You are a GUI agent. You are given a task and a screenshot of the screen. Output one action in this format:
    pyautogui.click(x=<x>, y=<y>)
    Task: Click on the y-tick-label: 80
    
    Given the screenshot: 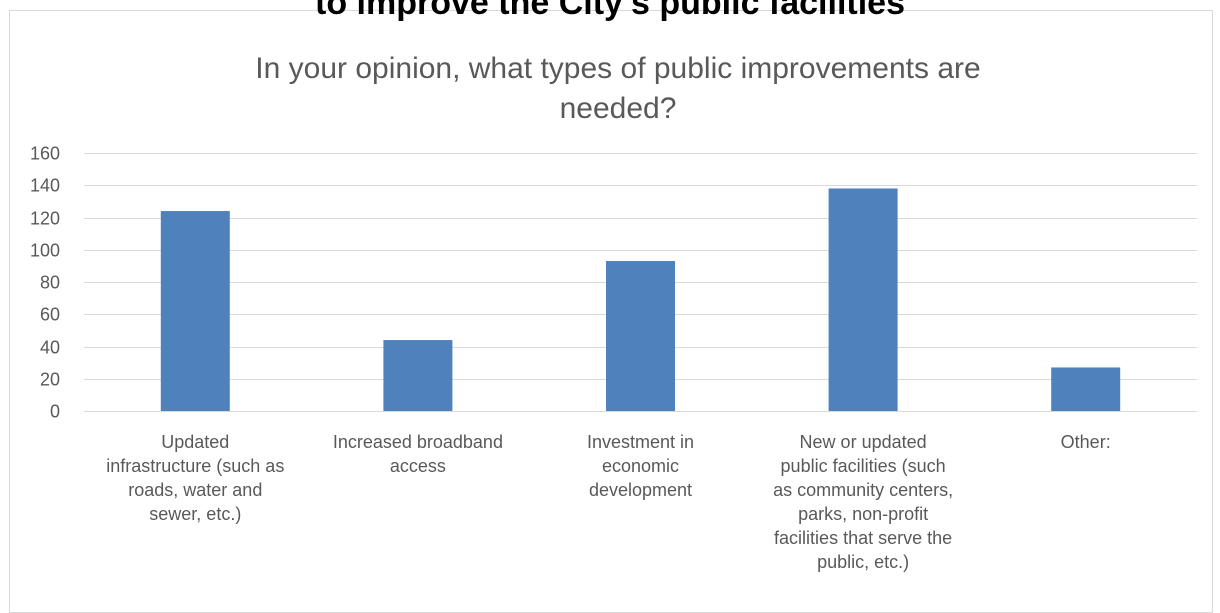 What is the action you would take?
    pyautogui.click(x=50, y=283)
    